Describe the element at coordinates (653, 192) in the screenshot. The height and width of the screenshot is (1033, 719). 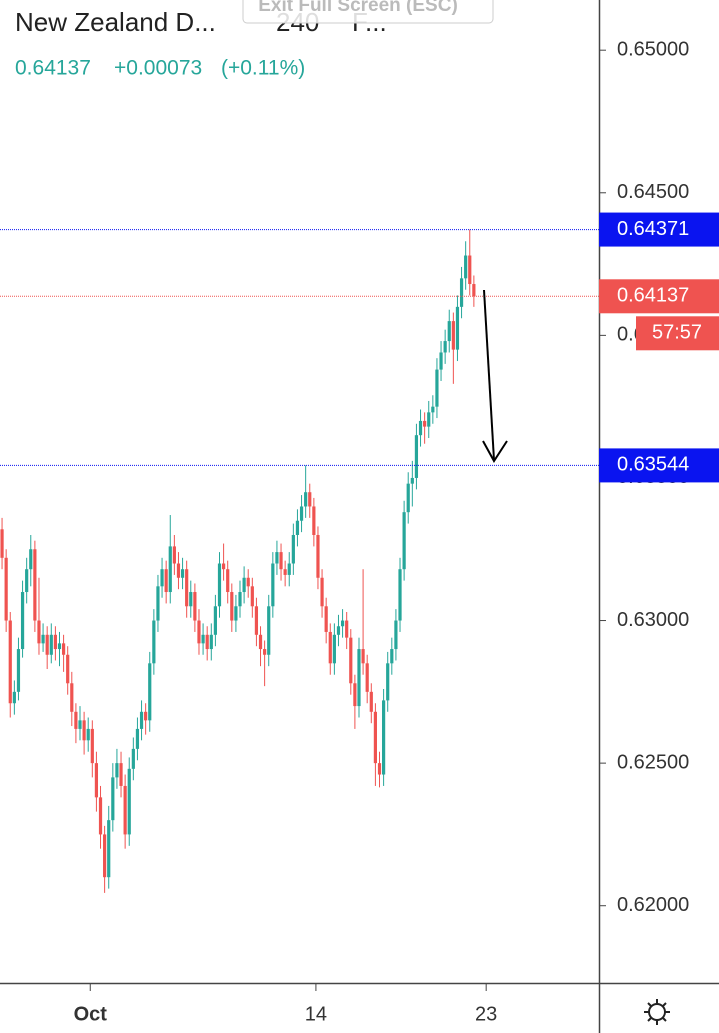
I see `y-tick-label: 0.64500` at that location.